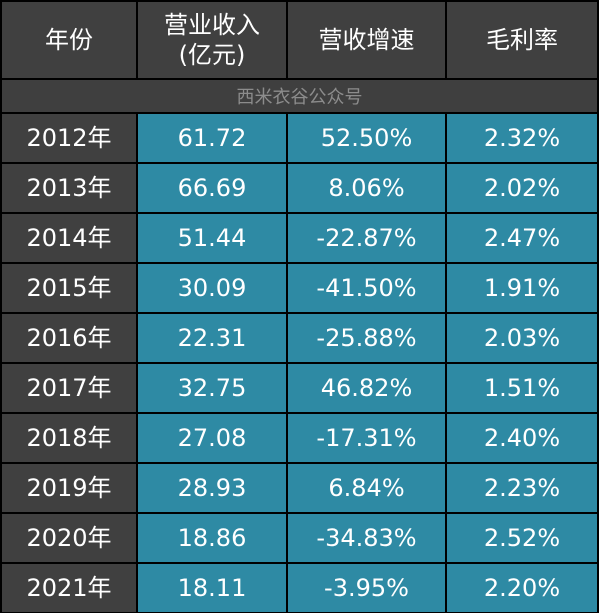 The height and width of the screenshot is (613, 599). Describe the element at coordinates (69, 588) in the screenshot. I see `table-cell-year: 2021年` at that location.